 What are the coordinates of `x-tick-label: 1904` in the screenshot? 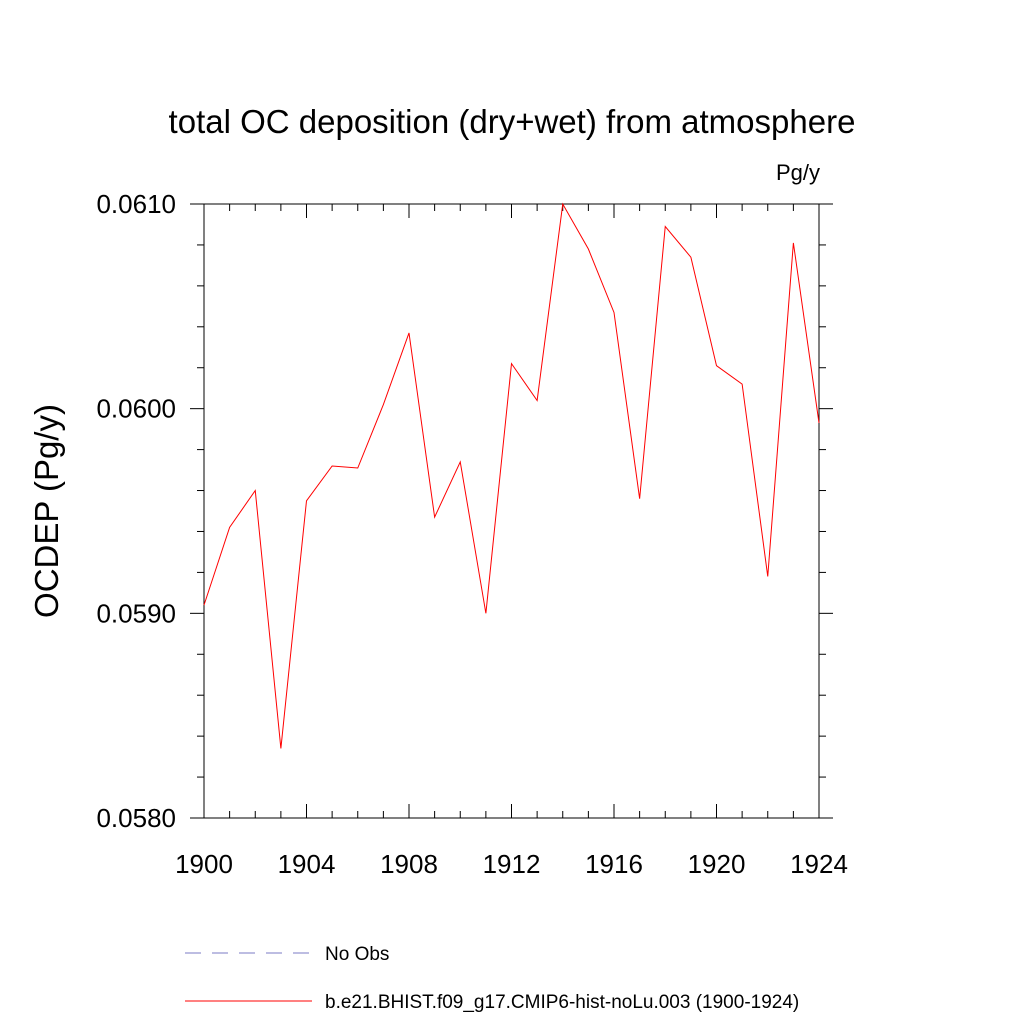 It's located at (307, 864).